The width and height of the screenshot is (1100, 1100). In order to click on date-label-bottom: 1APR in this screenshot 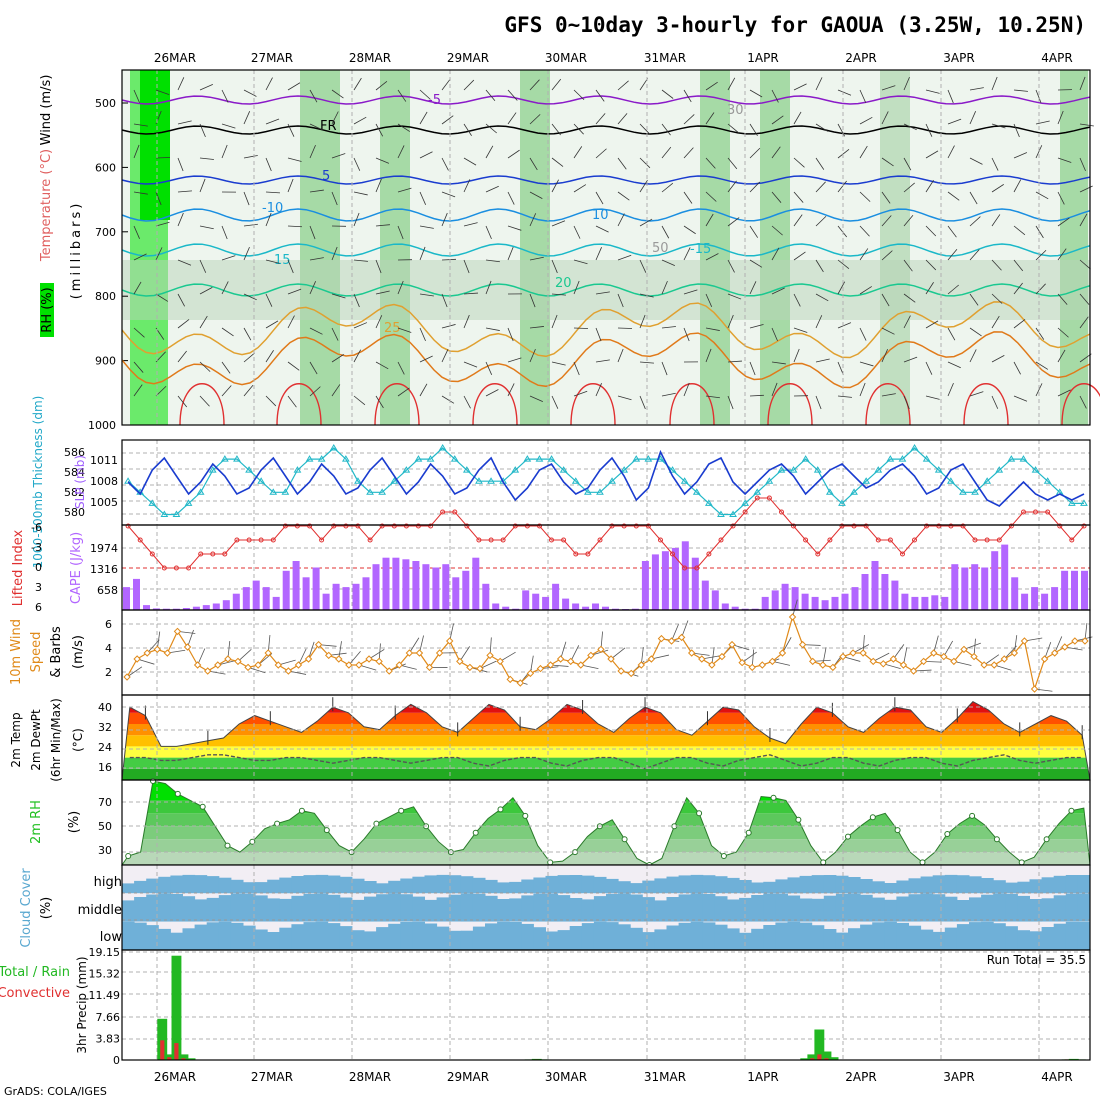, I will do `click(762, 1077)`.